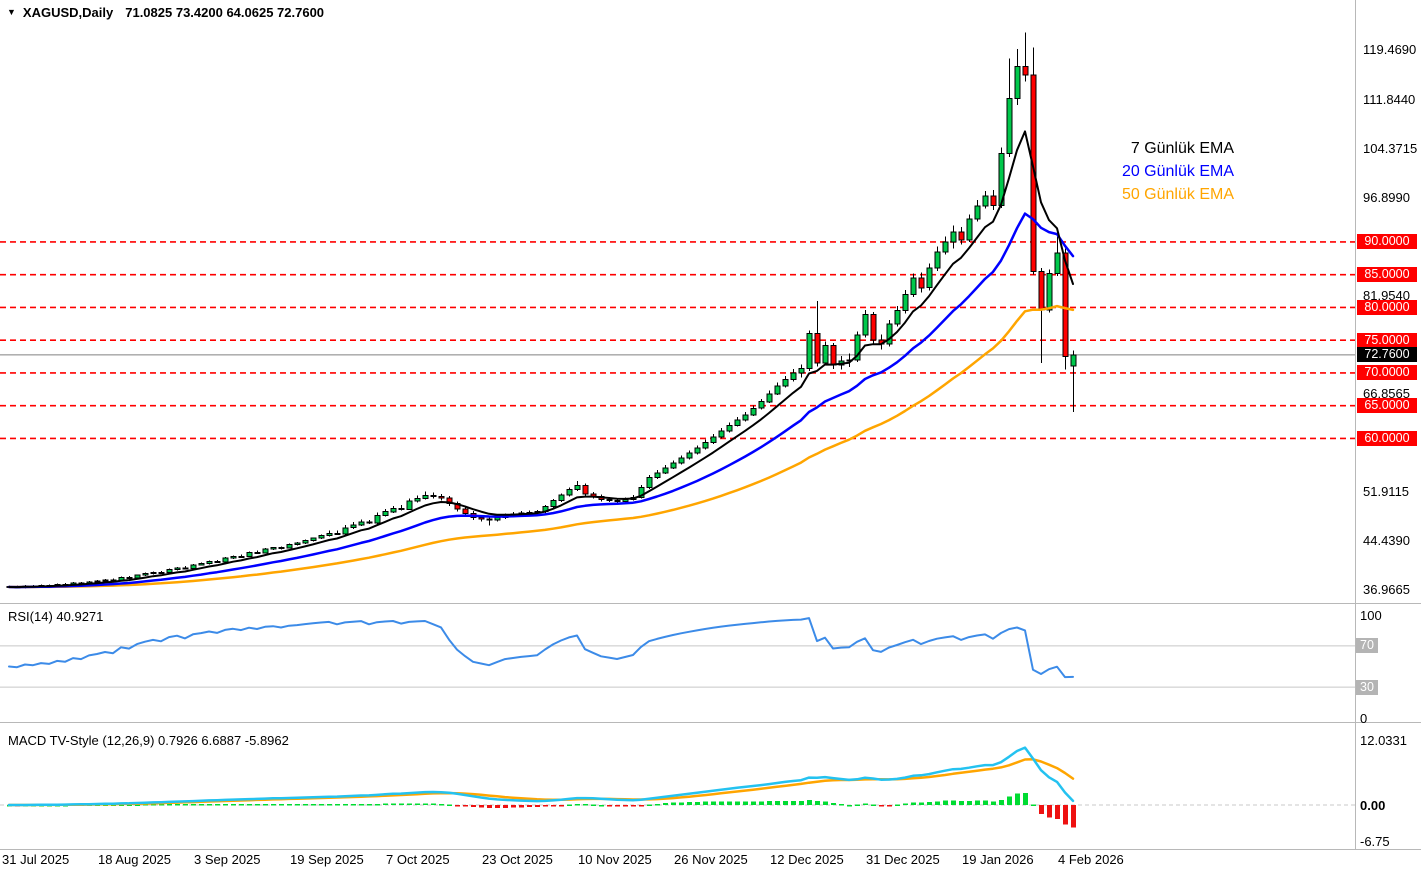  Describe the element at coordinates (1182, 148) in the screenshot. I see `legend-ema7-label: 7 Günlük EMA` at that location.